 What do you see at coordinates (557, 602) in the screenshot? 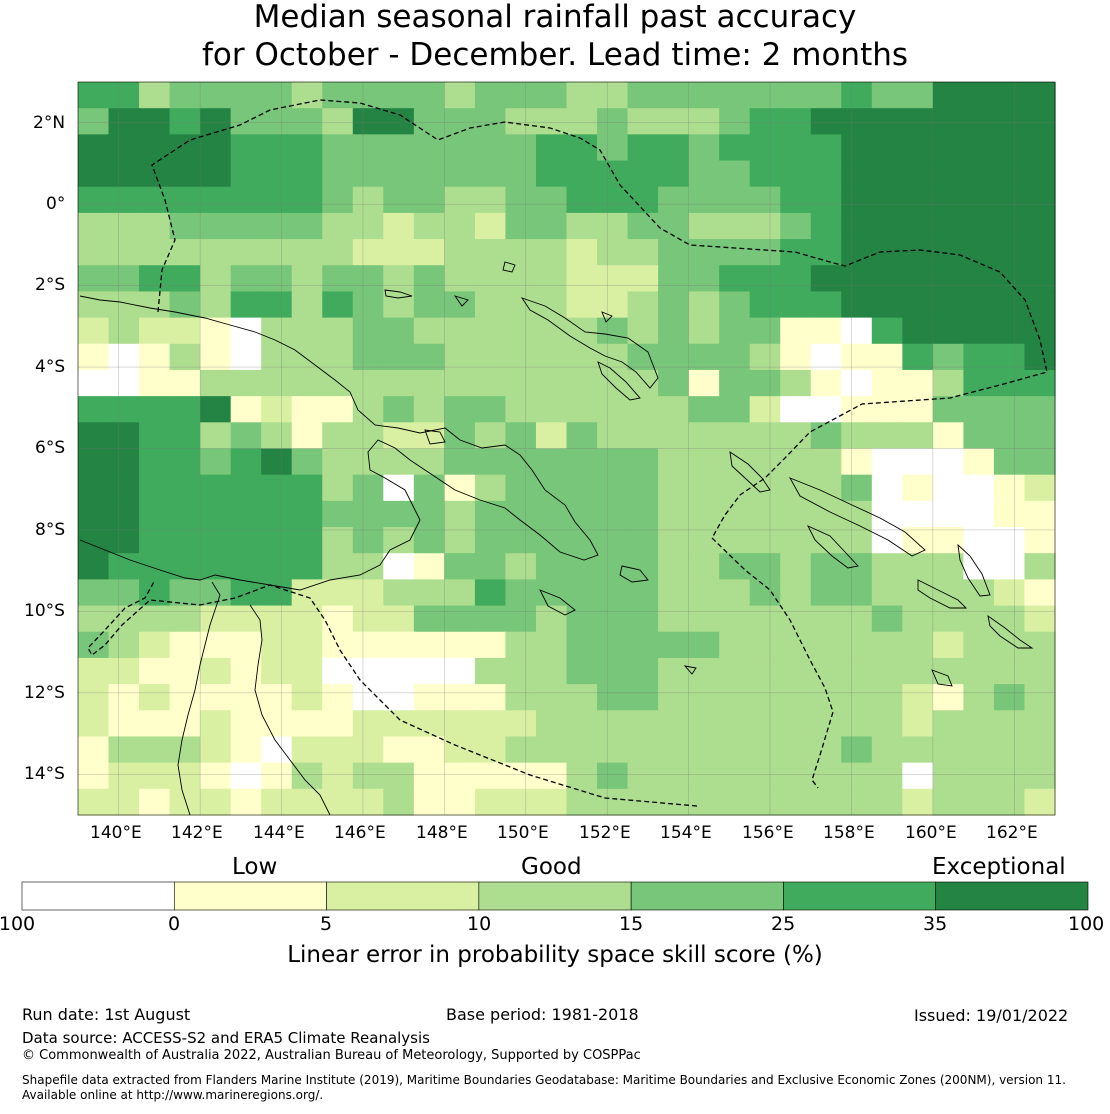
I see `coastline-louisiade` at bounding box center [557, 602].